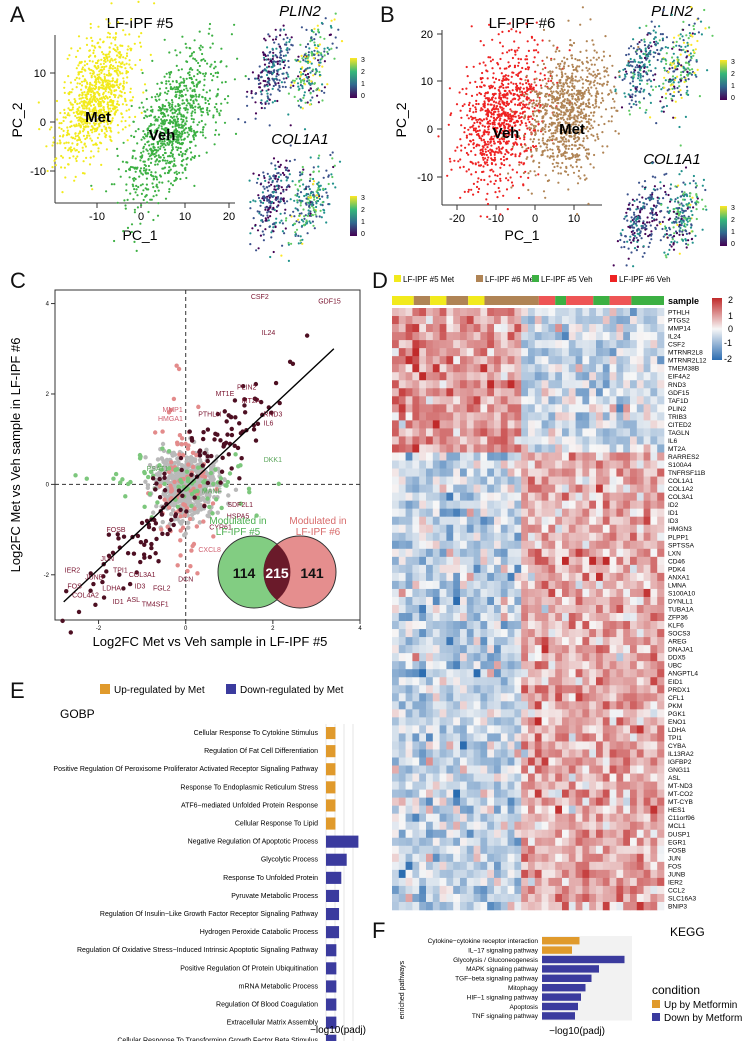 The height and width of the screenshot is (1041, 742). What do you see at coordinates (140, 23) in the screenshot?
I see `panel-a-title: LF-IPF #5` at bounding box center [140, 23].